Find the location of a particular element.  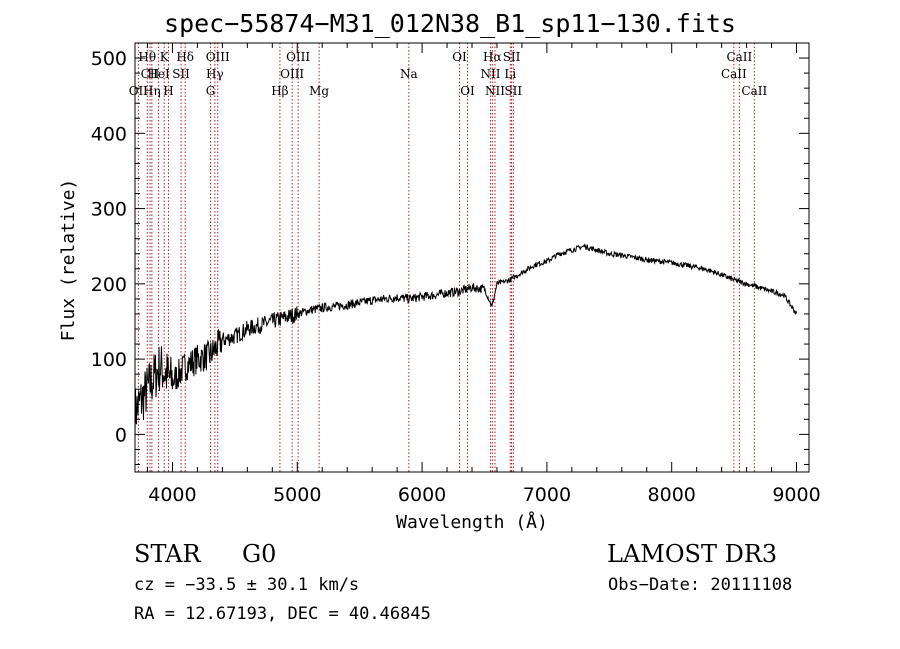

line-marker-label: Hβ is located at coordinates (279, 91).